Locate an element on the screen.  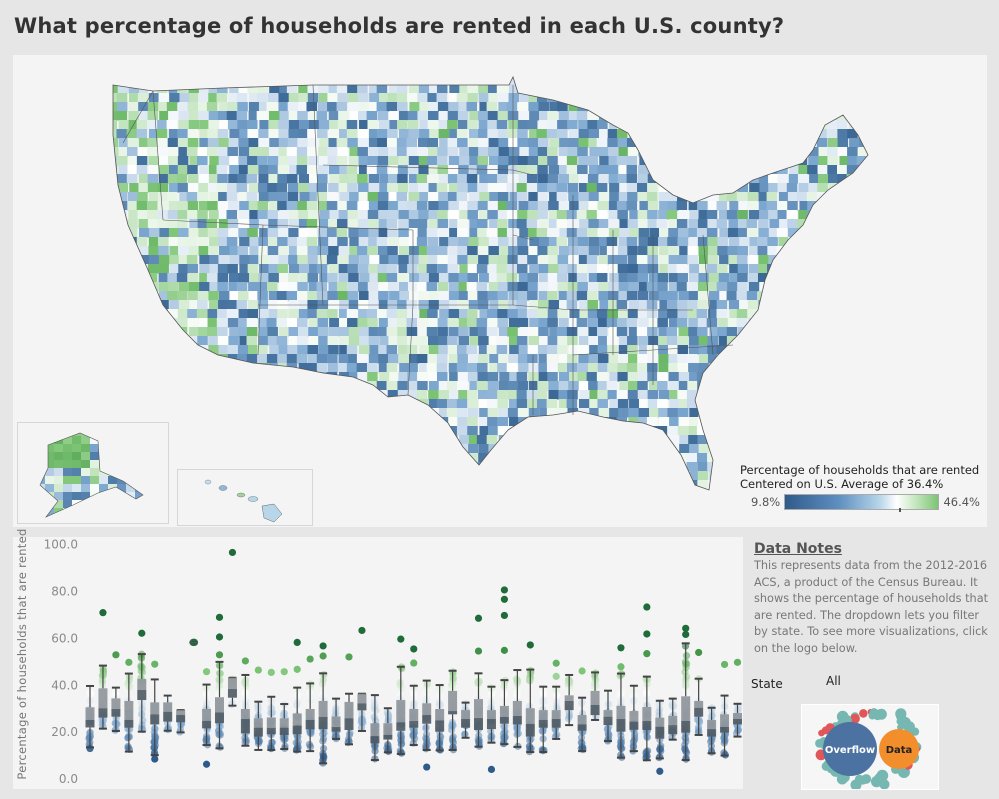
state-box-MI is located at coordinates (375, 728).